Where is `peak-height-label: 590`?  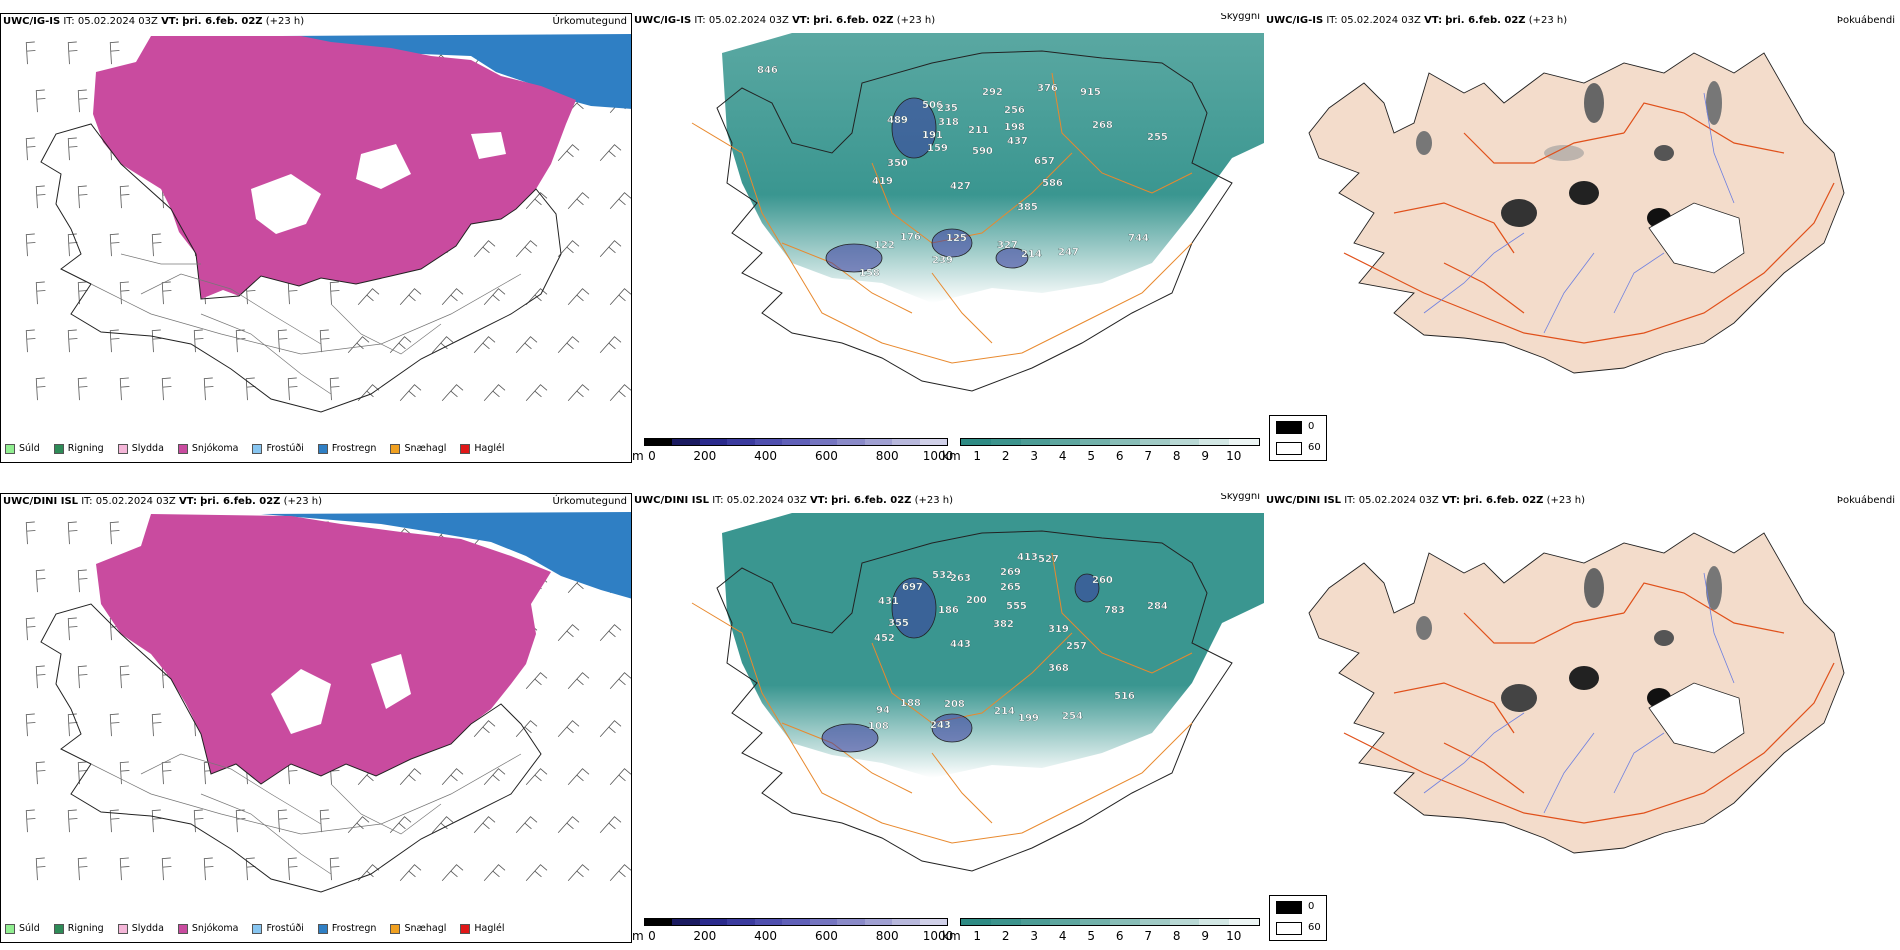
peak-height-label: 590 is located at coordinates (982, 151).